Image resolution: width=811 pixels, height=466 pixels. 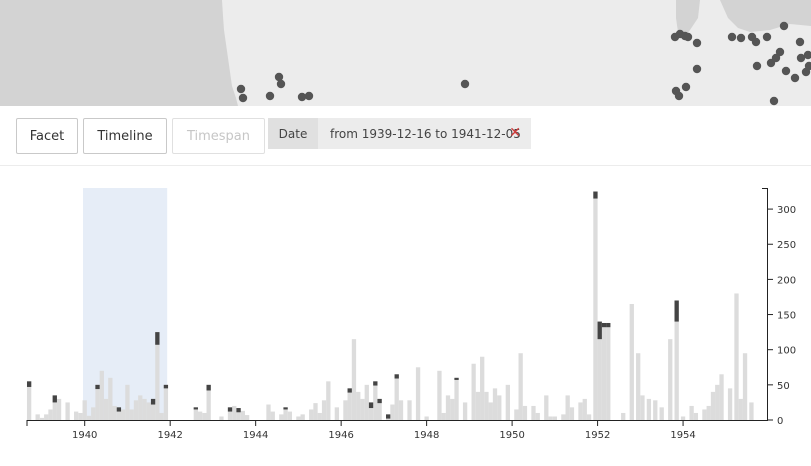 I want to click on x-tick-label: 1940, so click(x=84, y=435).